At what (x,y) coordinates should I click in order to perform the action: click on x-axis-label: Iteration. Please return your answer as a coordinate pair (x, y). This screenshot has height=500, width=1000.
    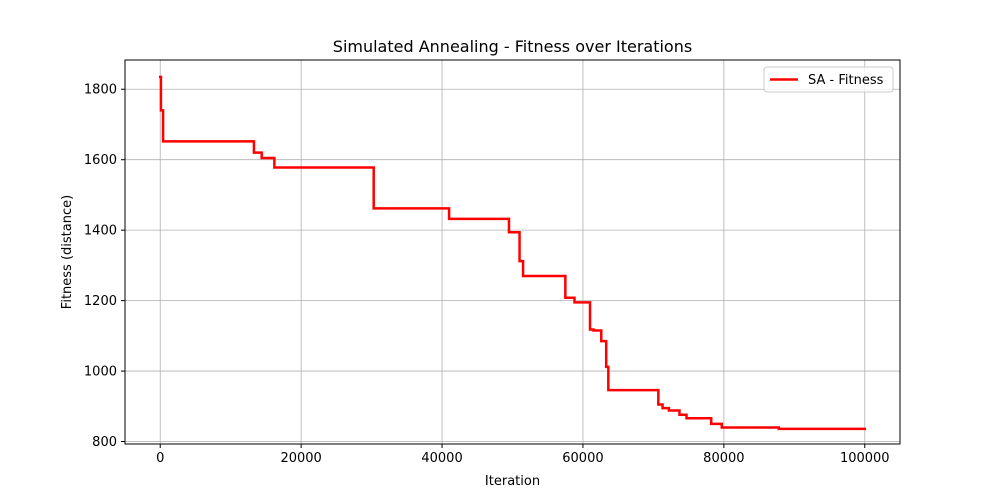
    Looking at the image, I should click on (512, 481).